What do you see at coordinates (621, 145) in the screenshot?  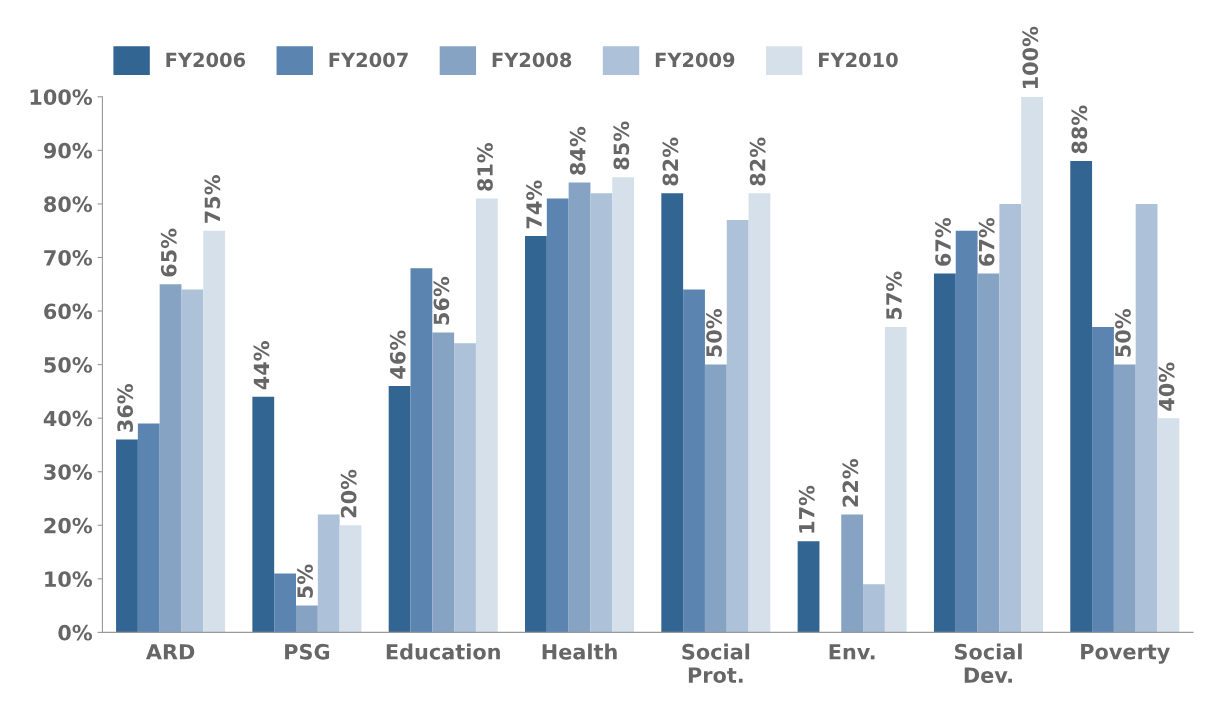 I see `data-label: 85%` at bounding box center [621, 145].